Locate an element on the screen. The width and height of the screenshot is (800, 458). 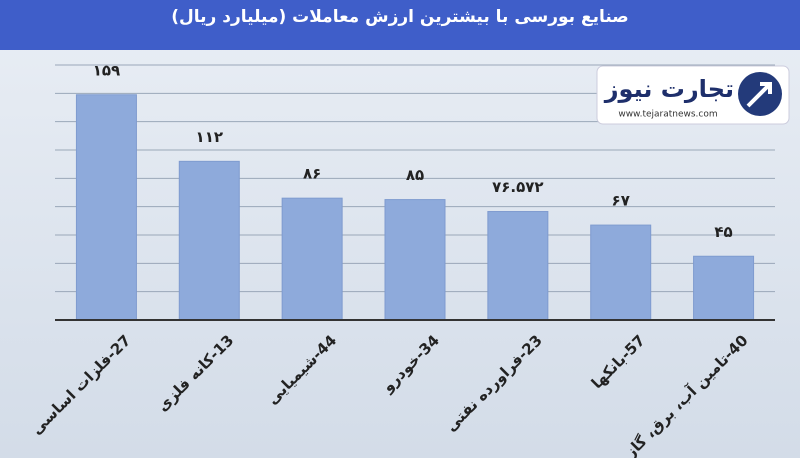
data-label: ۴۵ is located at coordinates (723, 232).